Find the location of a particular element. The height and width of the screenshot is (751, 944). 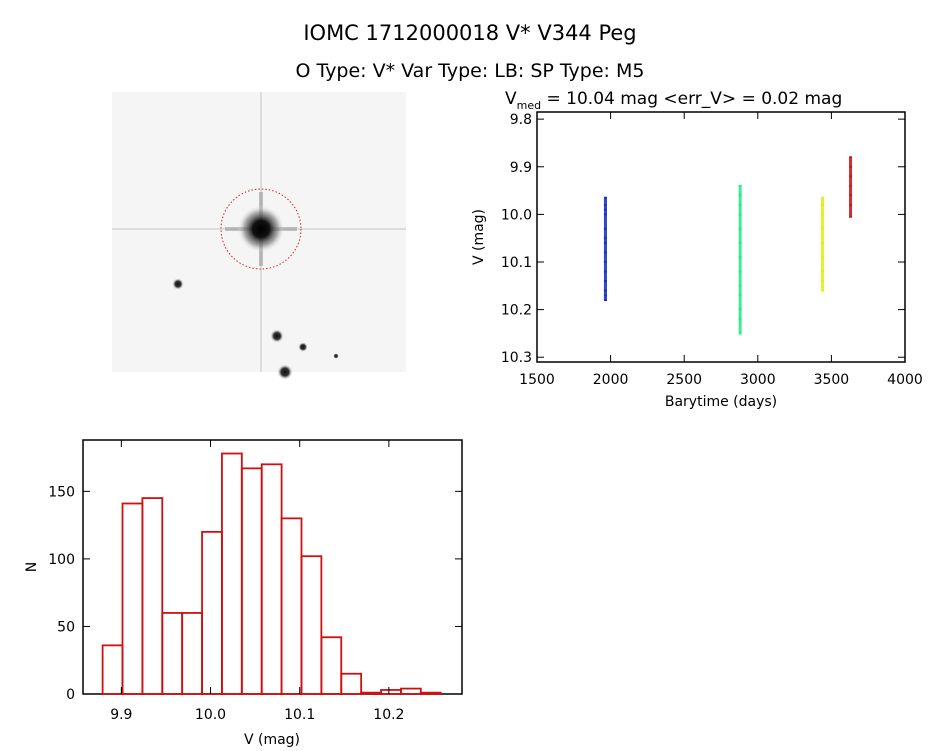

lc-ylabel: V (mag) is located at coordinates (479, 237).